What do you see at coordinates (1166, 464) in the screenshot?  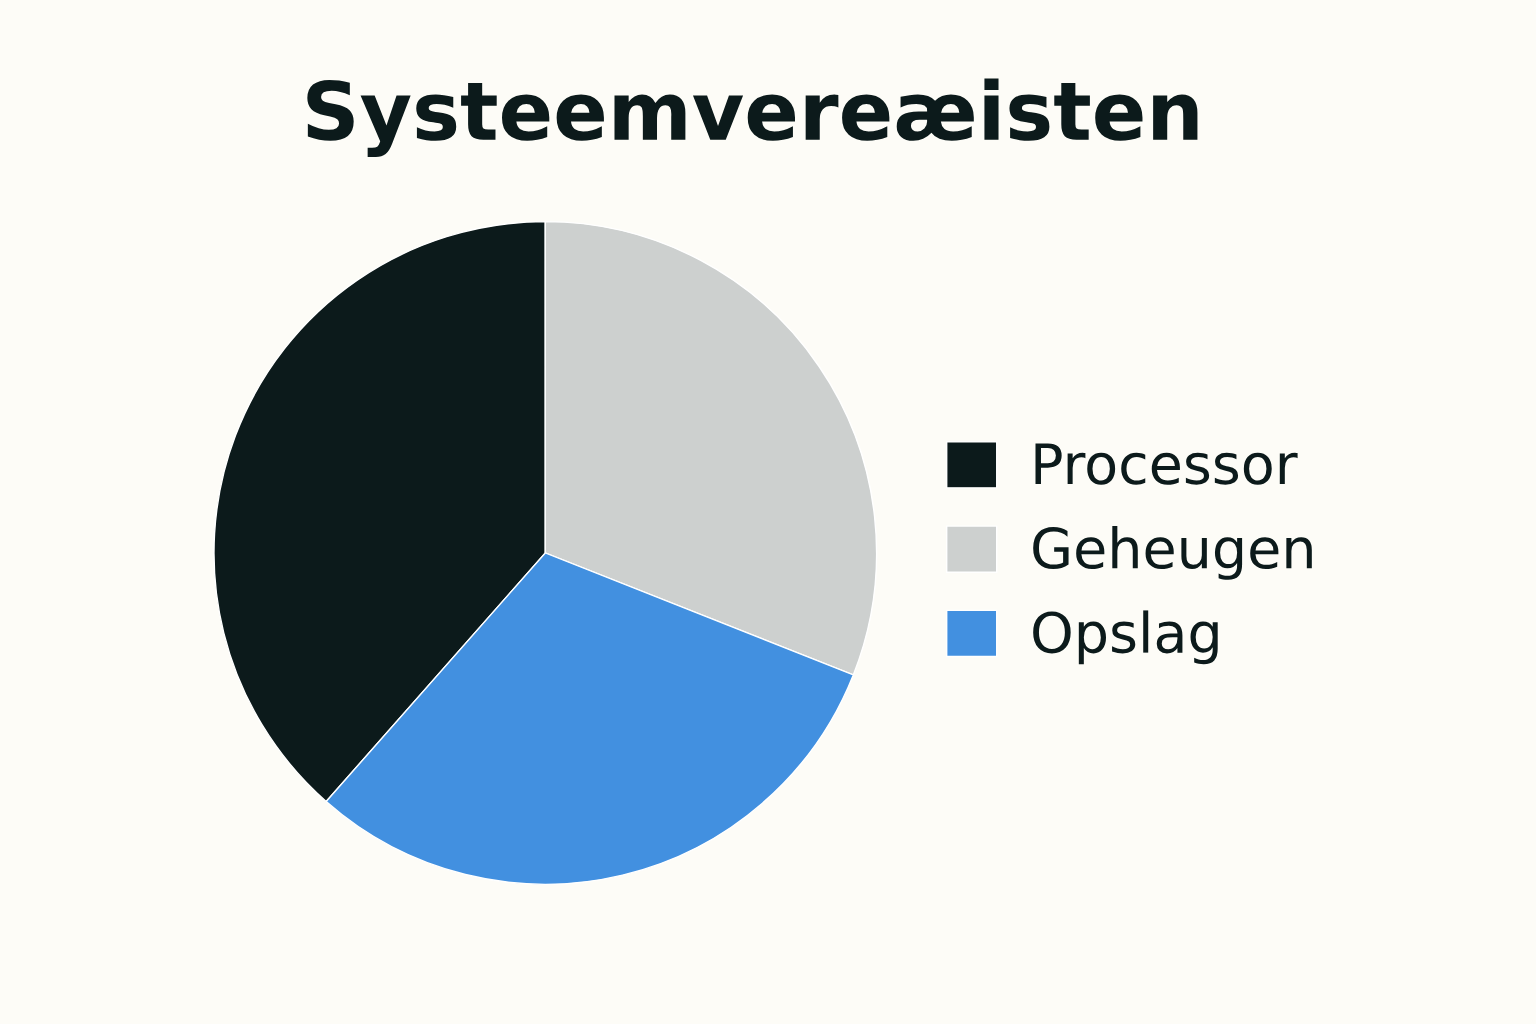 I see `legend-label: Processor` at bounding box center [1166, 464].